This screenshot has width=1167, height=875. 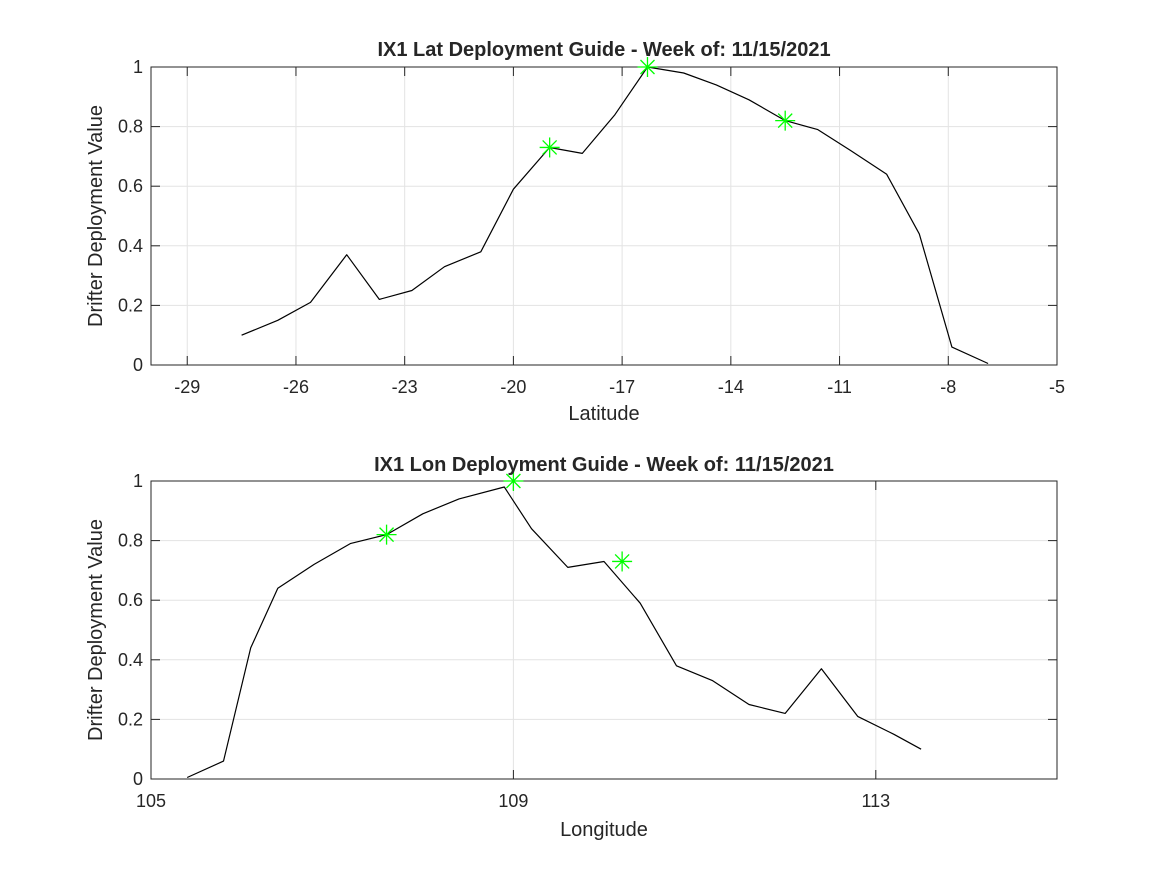 What do you see at coordinates (1057, 387) in the screenshot?
I see `latitude-x-tick-label: -5` at bounding box center [1057, 387].